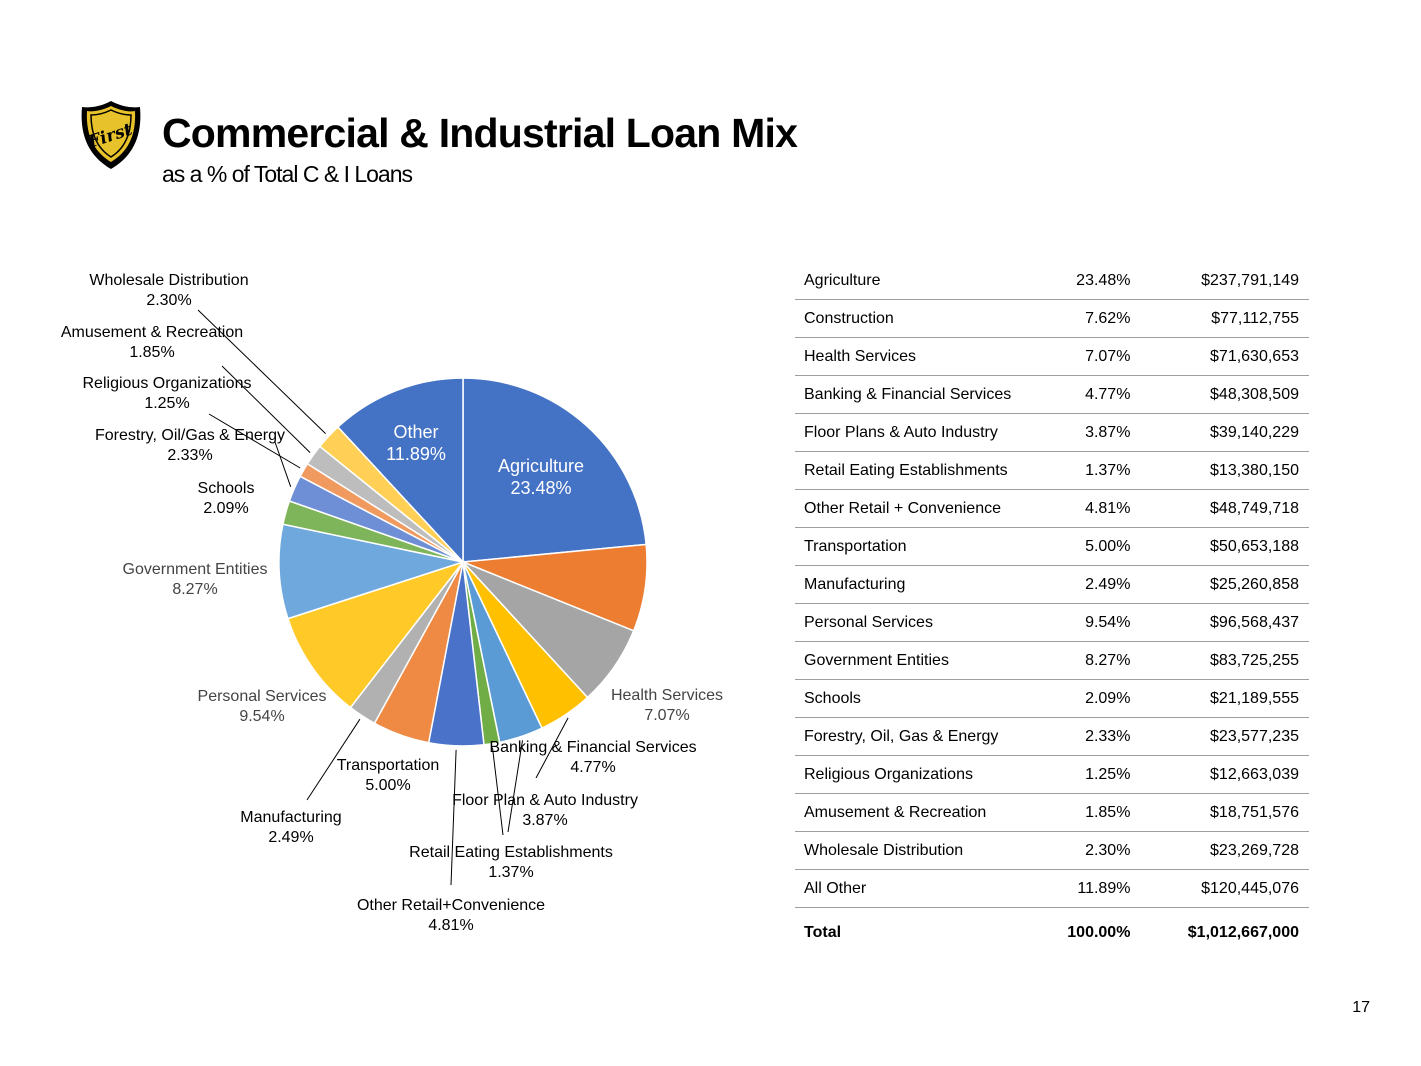 The image size is (1421, 1066). What do you see at coordinates (152, 342) in the screenshot?
I see `slice-label-amusement-recreation: Amusement & Recreation 1.85%` at bounding box center [152, 342].